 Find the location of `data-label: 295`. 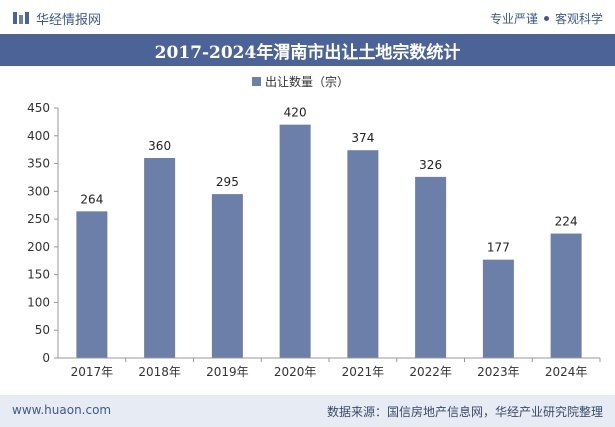

data-label: 295 is located at coordinates (227, 182).